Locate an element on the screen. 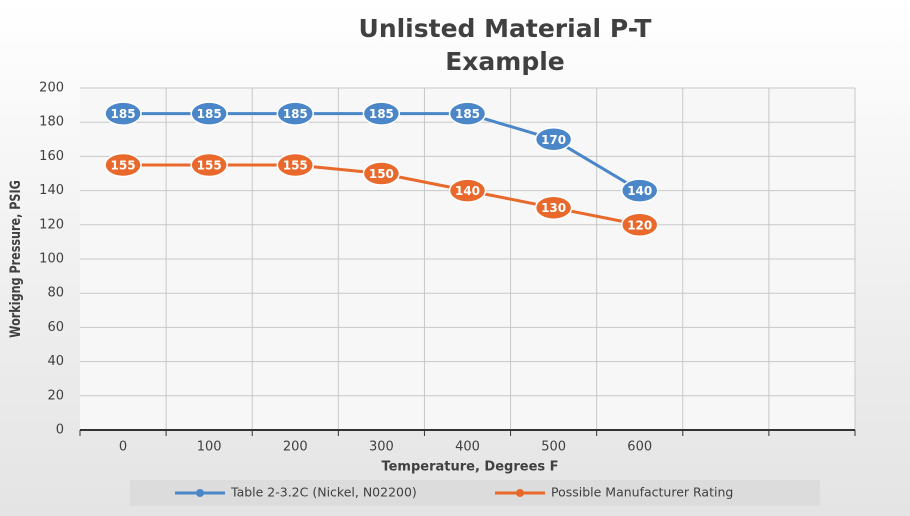 The width and height of the screenshot is (910, 516). y-tick-label: 40 is located at coordinates (55, 361).